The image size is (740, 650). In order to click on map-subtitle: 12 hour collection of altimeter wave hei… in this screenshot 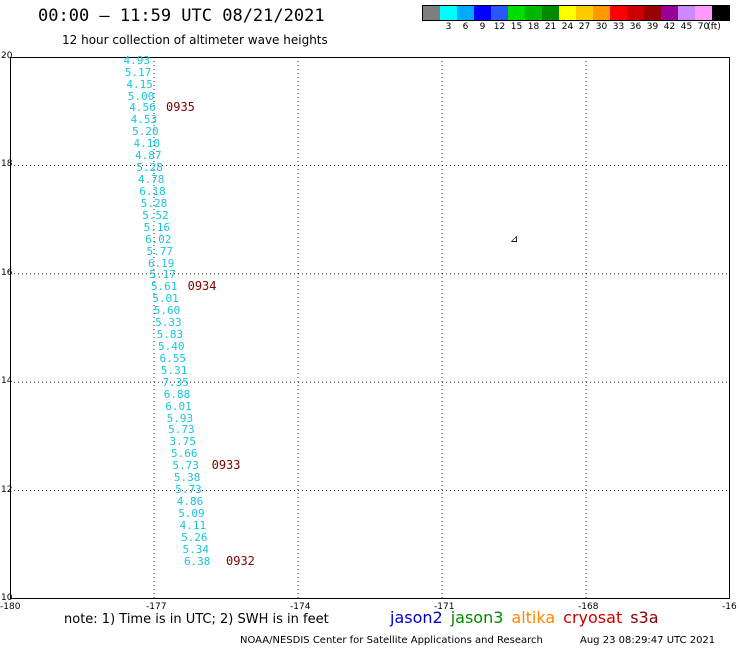, I will do `click(195, 40)`.